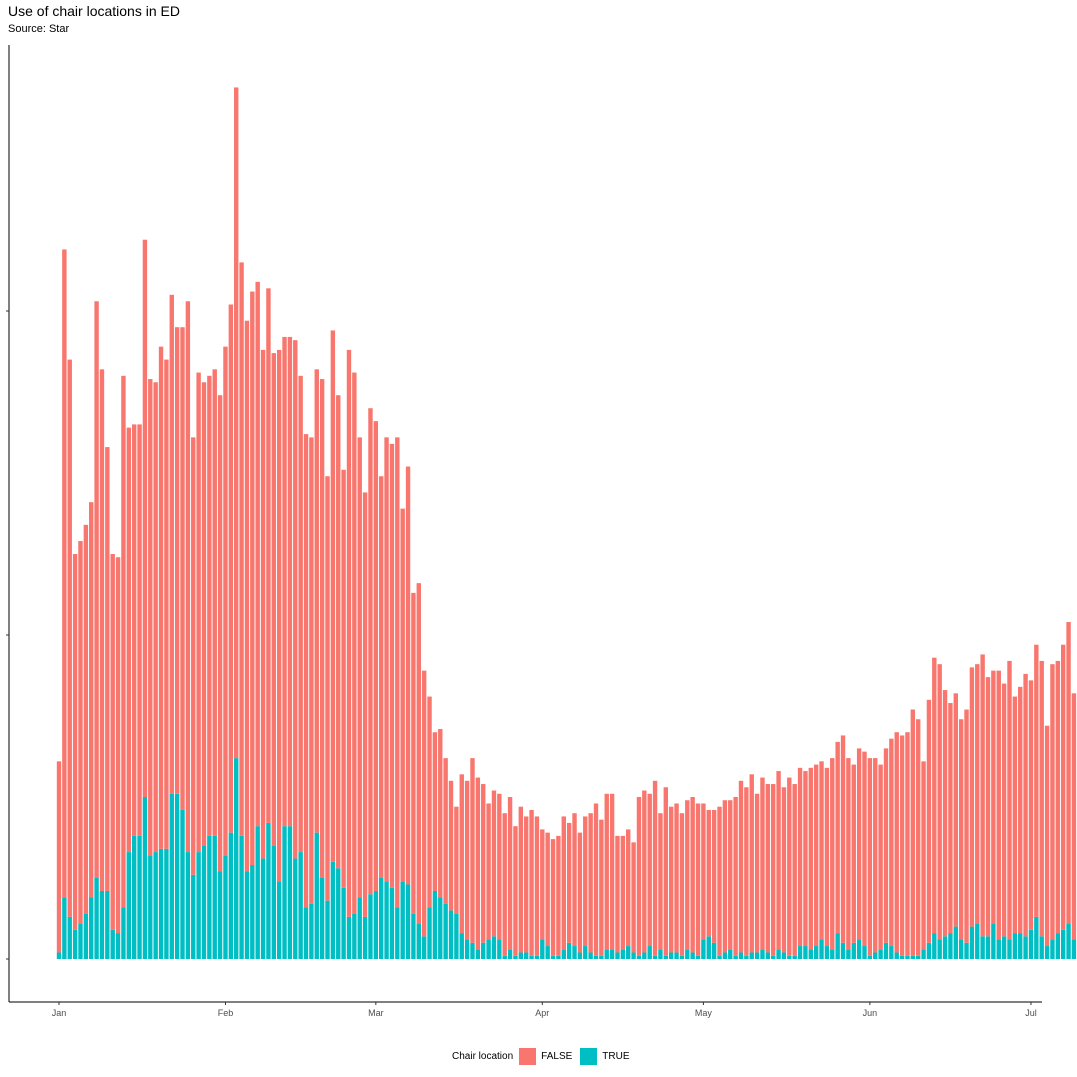 The height and width of the screenshot is (1077, 1077). Describe the element at coordinates (7, 635) in the screenshot. I see `y-axis-ticks` at that location.